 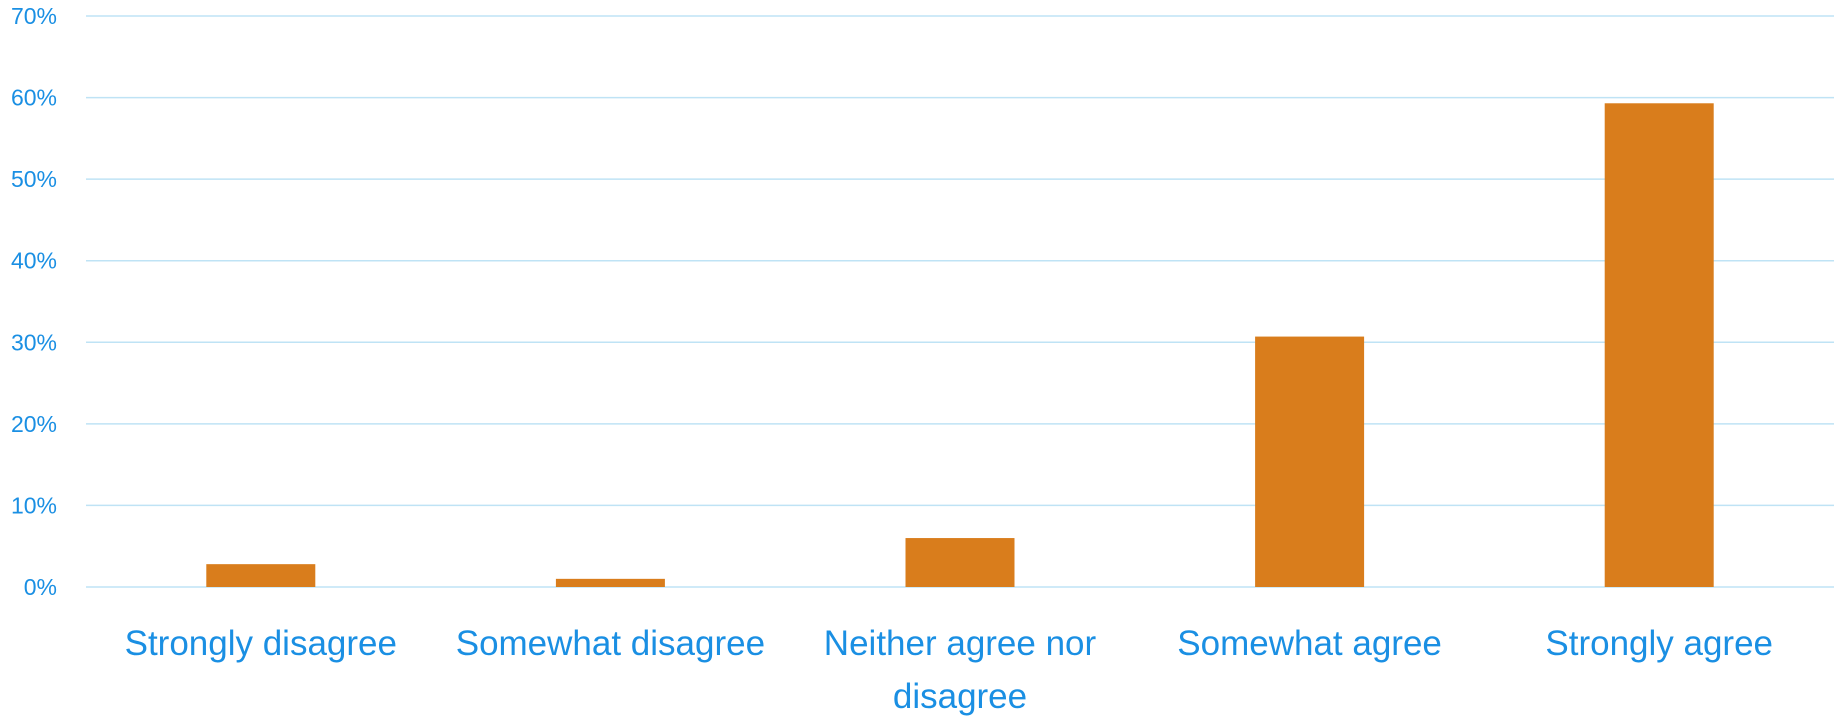 I want to click on x-category-label-line: Strongly disagree, so click(x=261, y=643).